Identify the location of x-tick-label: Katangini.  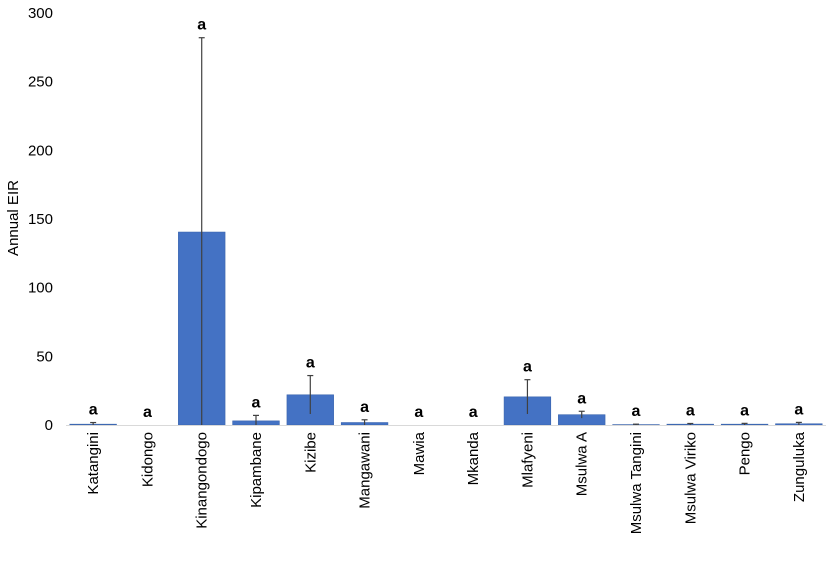
(93, 463).